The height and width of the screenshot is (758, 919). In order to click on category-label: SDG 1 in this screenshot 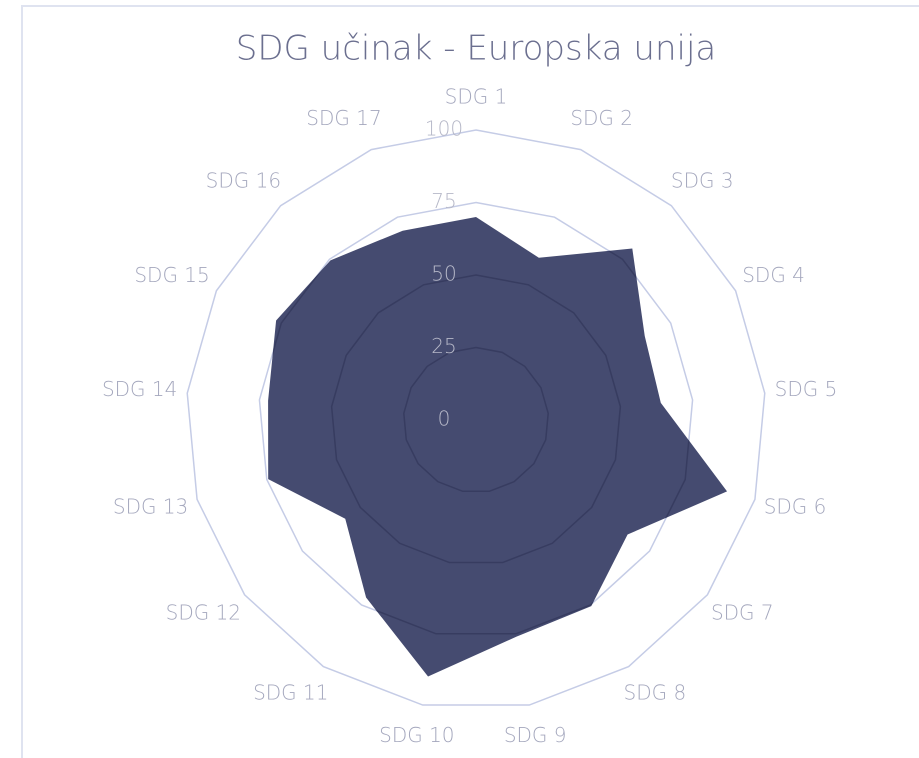, I will do `click(476, 97)`.